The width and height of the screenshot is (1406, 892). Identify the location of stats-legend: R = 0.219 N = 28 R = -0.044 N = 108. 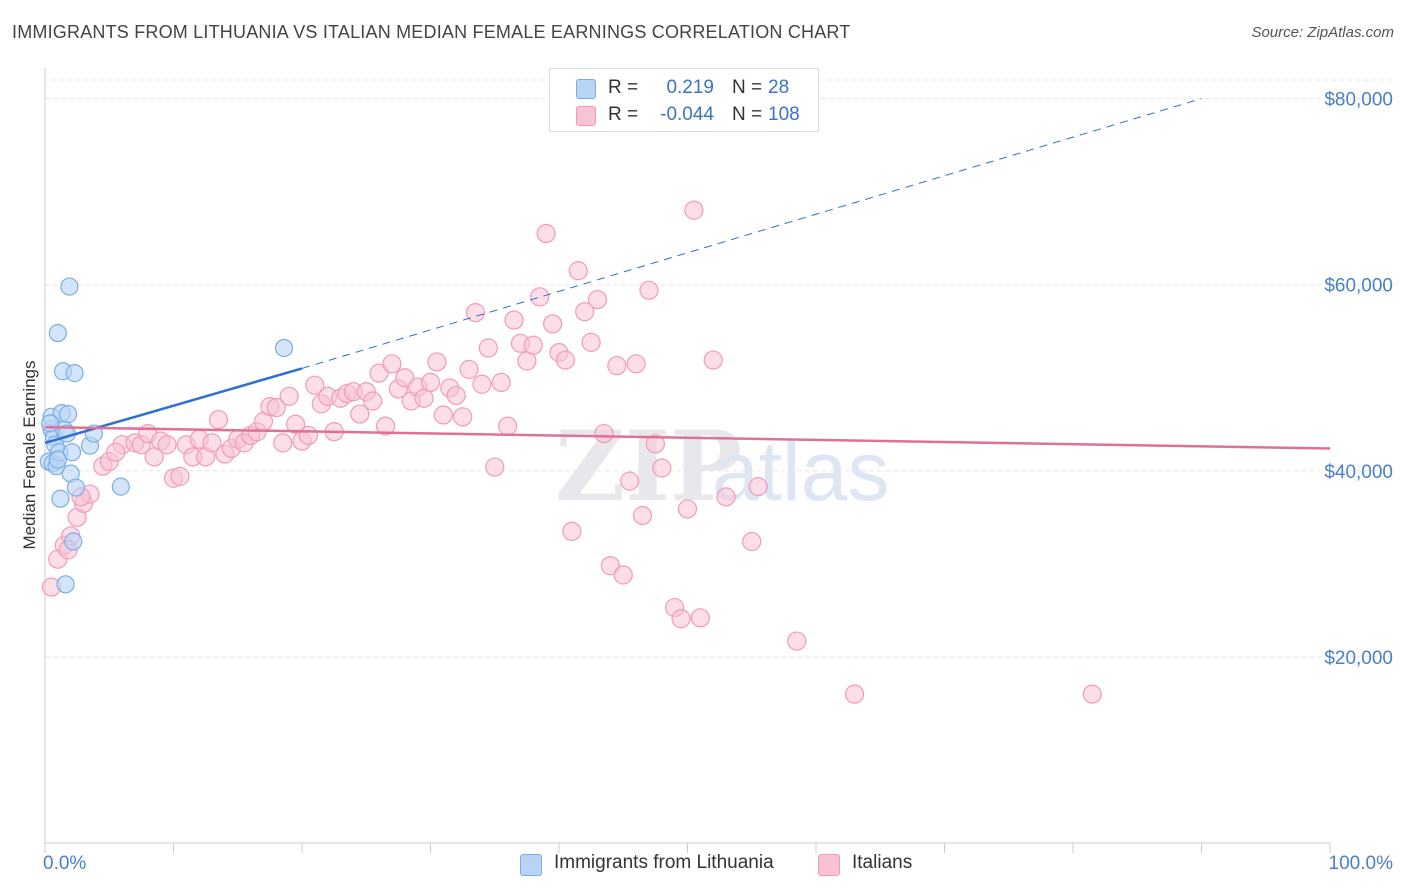
(684, 100).